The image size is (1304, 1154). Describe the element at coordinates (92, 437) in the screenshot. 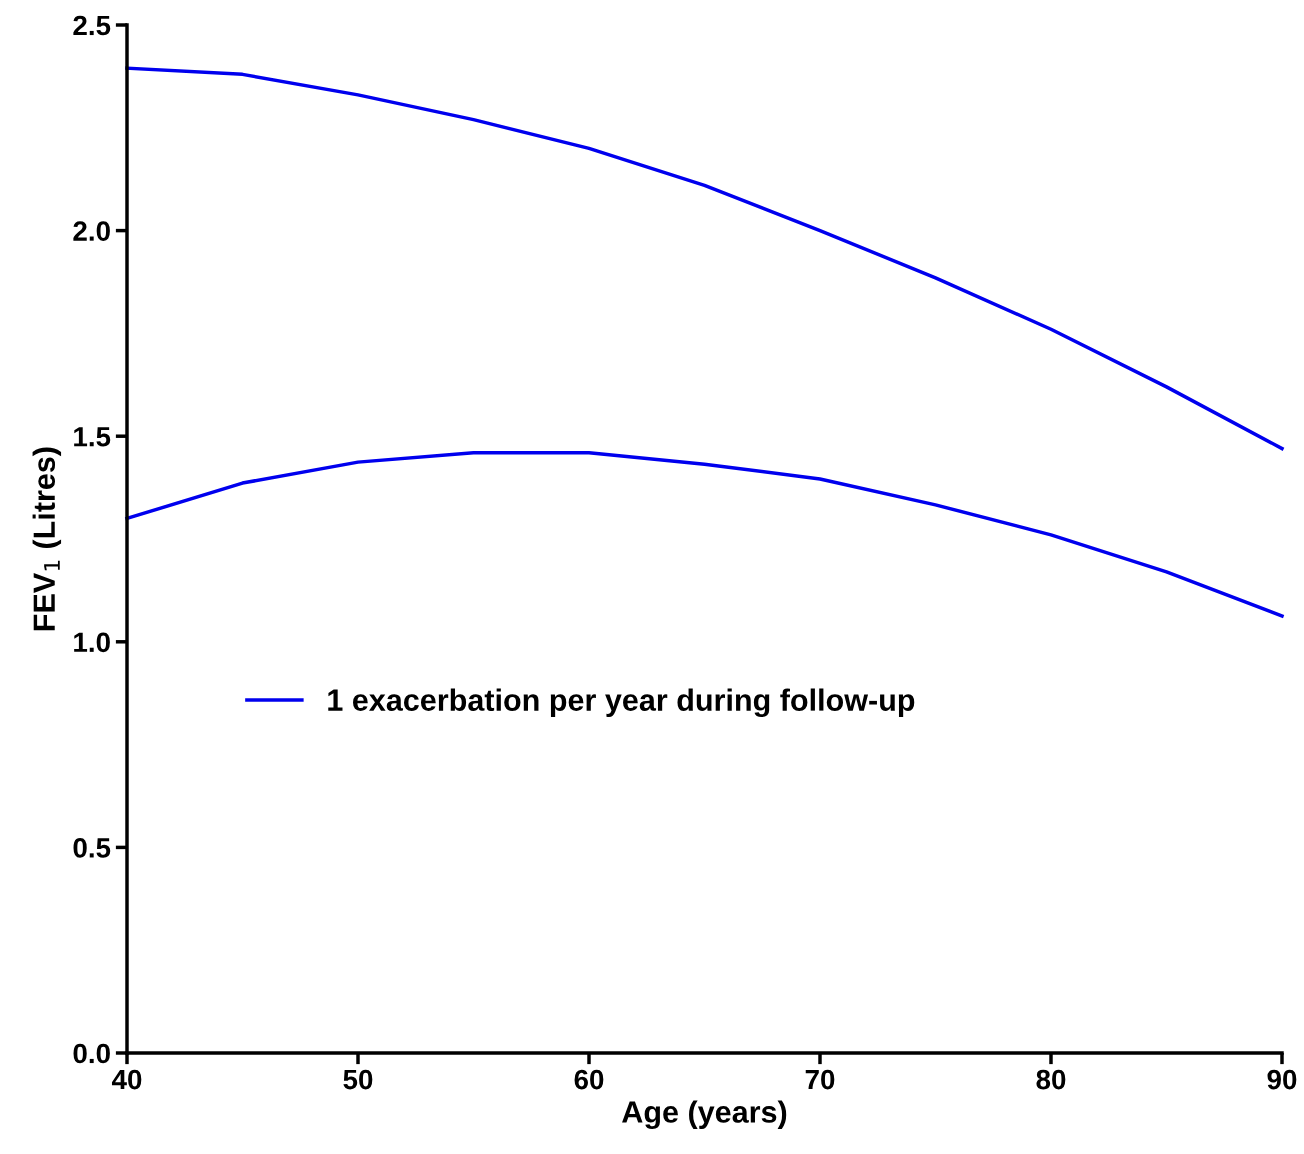

I see `y-tick-label: 1.5` at that location.